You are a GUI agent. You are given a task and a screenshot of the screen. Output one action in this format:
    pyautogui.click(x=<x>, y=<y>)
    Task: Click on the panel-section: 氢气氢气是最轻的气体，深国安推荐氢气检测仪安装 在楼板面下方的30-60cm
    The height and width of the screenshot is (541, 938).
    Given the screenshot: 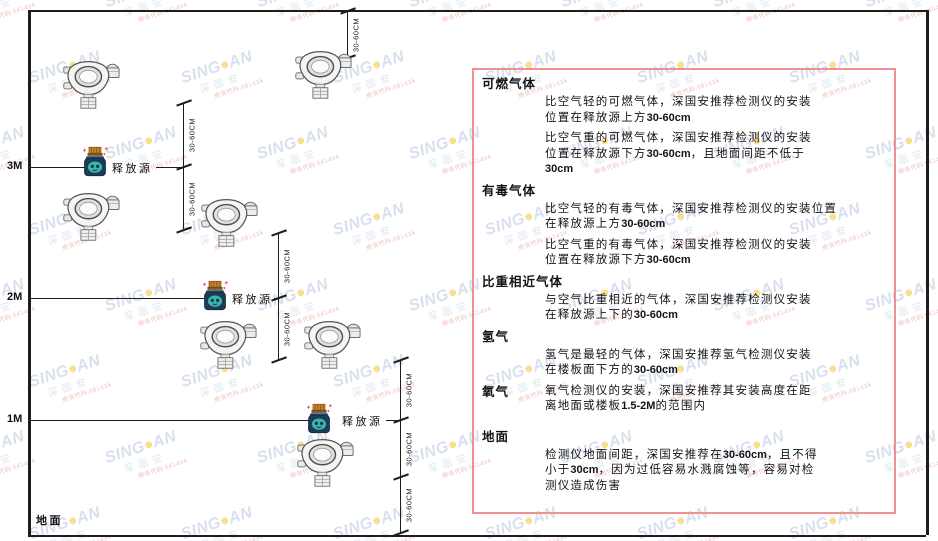 What is the action you would take?
    pyautogui.click(x=683, y=354)
    